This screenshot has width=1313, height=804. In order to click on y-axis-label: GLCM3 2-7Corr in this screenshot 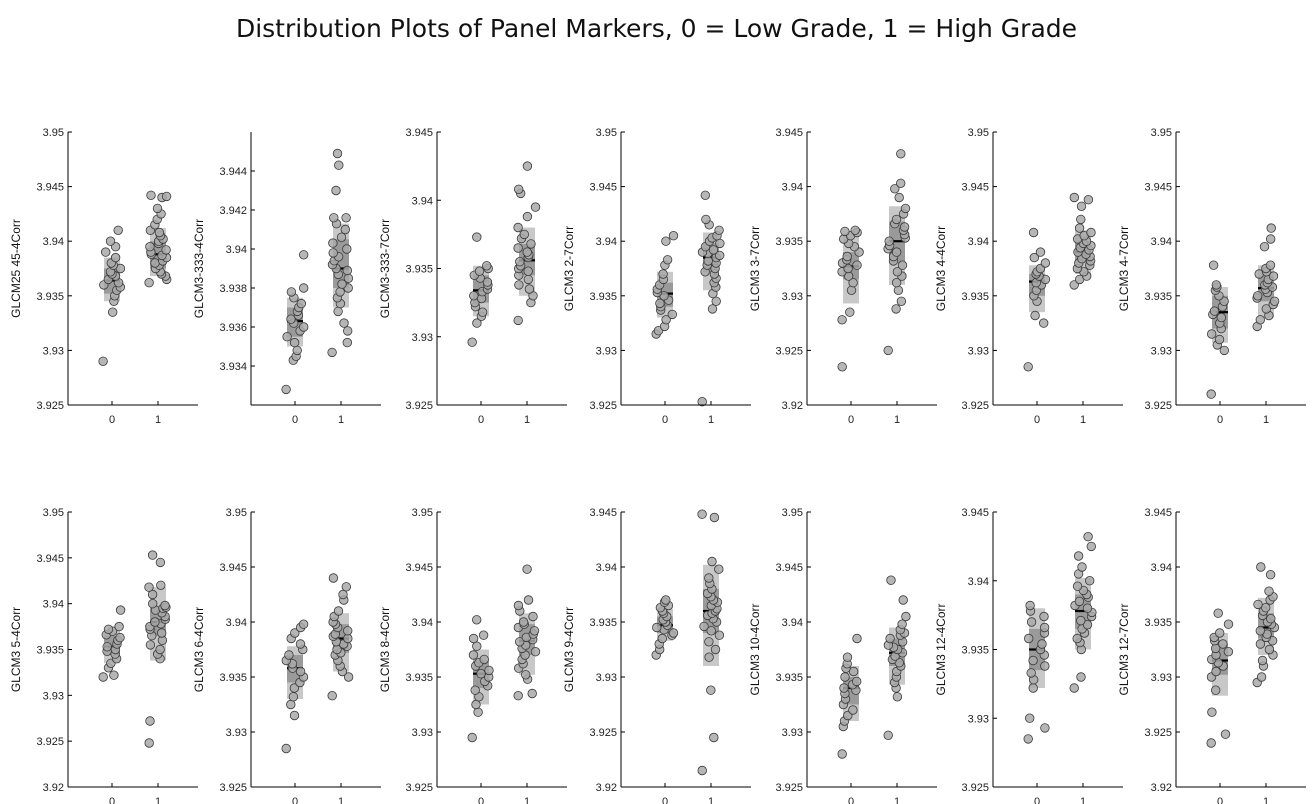, I will do `click(569, 268)`.